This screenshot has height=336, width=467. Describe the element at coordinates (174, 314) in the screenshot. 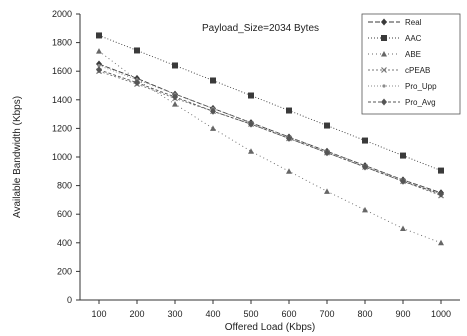

I see `x-tick-label: 300` at that location.